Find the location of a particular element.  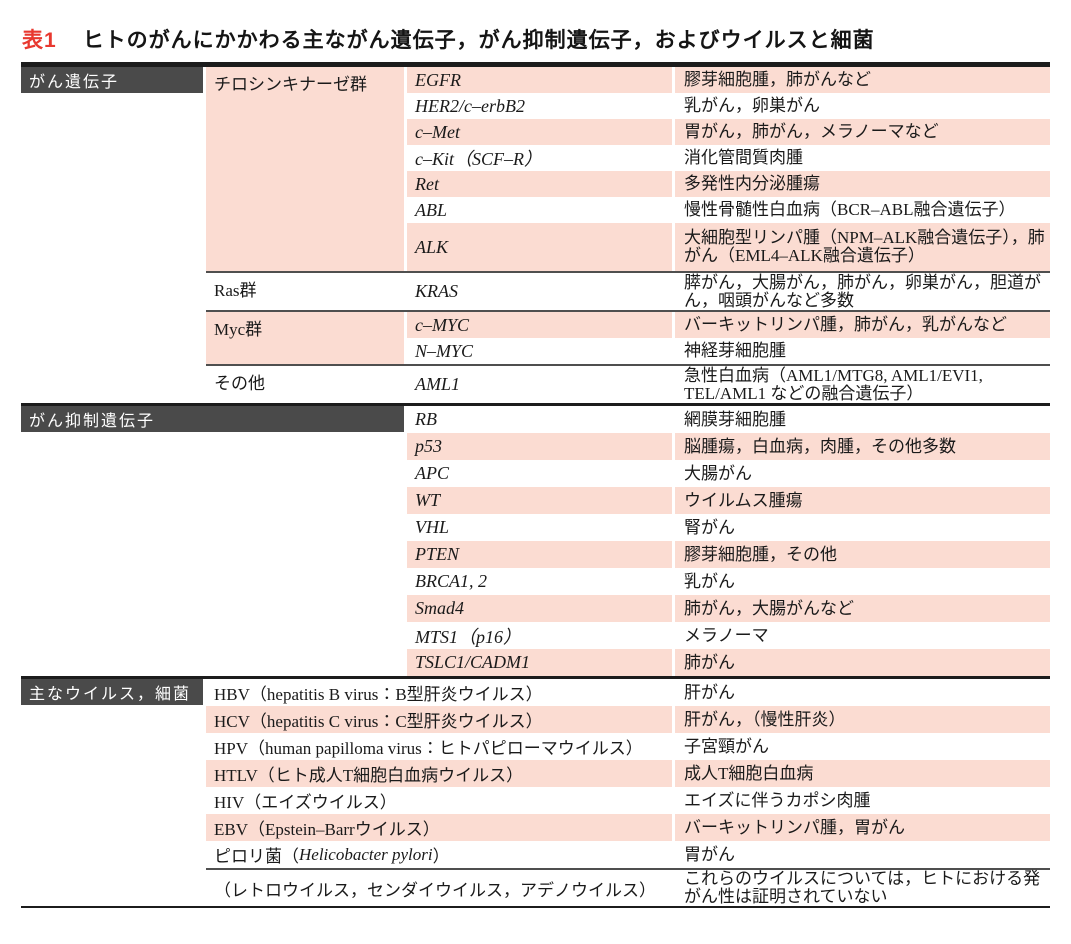

gene-cell: ABL is located at coordinates (431, 209).